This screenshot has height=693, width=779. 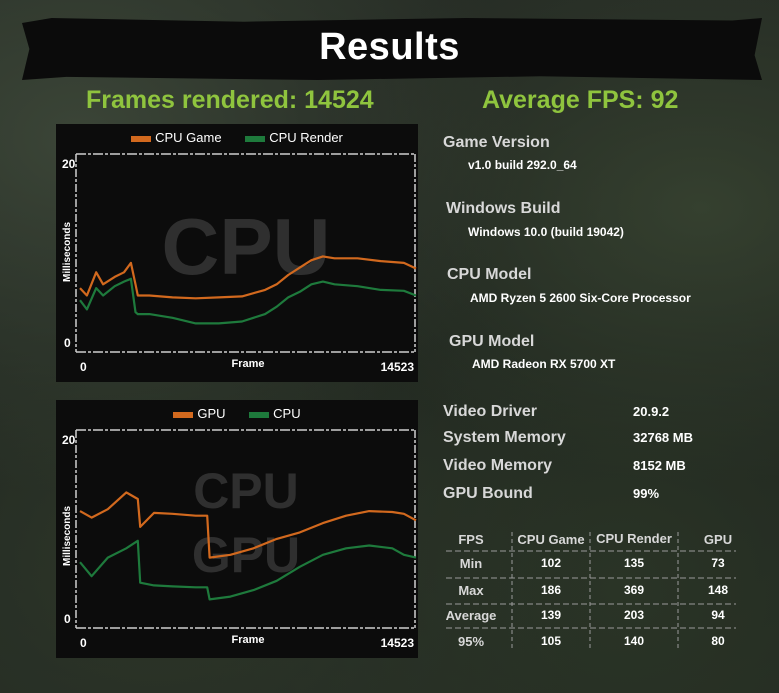 I want to click on cpu-chart-legend: CPU Game CPU Render, so click(x=237, y=137).